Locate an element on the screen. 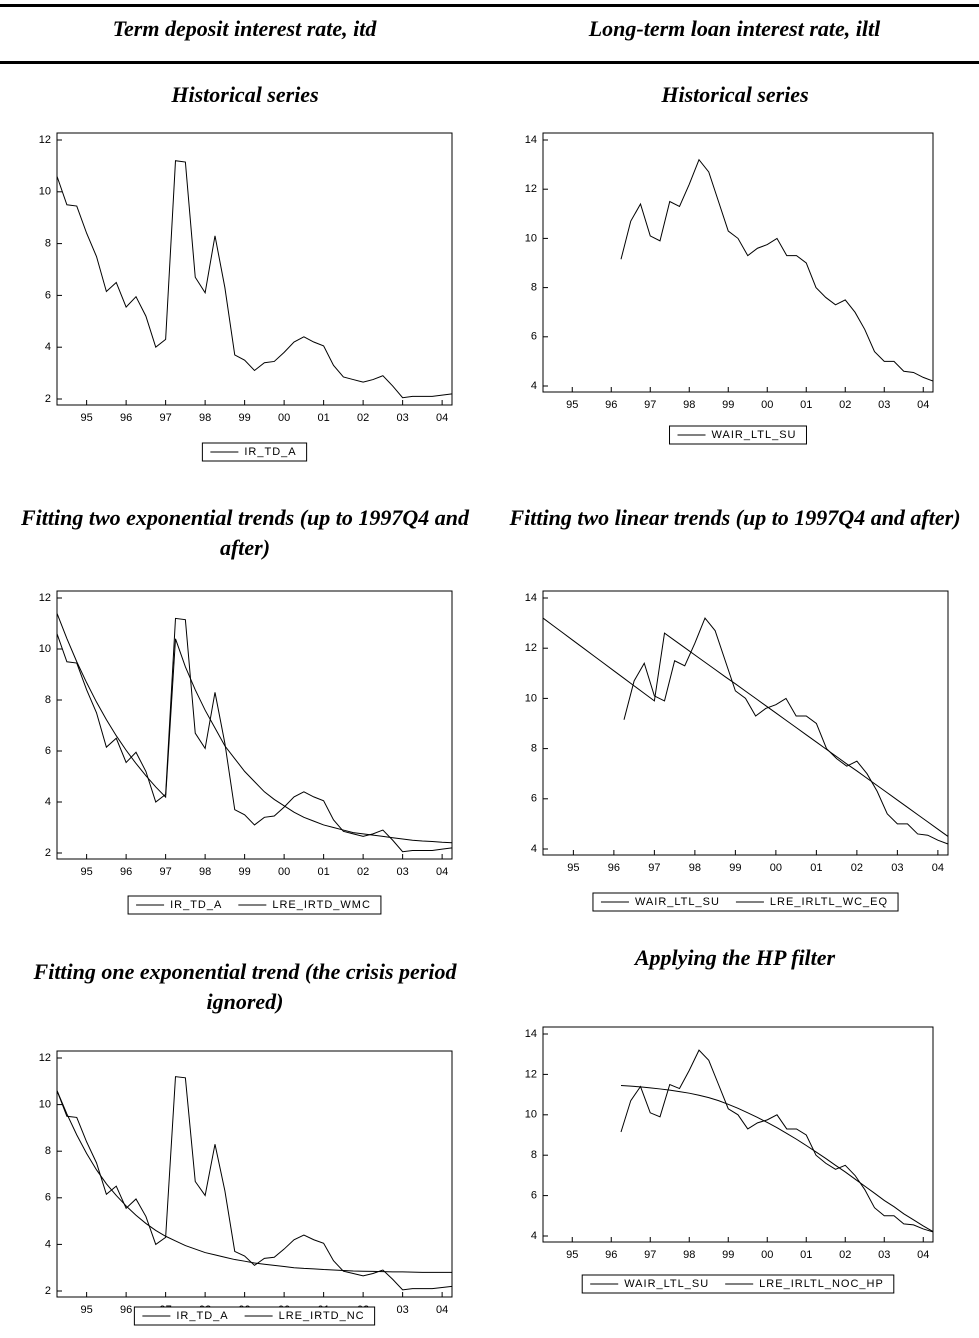  header-rule is located at coordinates (489, 62).